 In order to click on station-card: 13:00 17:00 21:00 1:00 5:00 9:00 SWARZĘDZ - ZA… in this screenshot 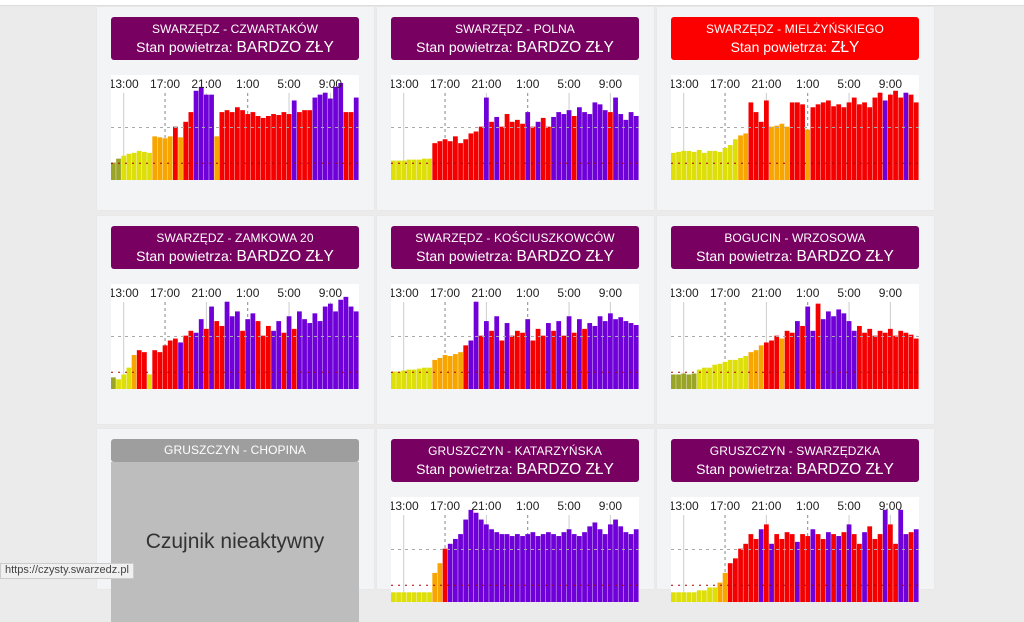, I will do `click(235, 320)`.